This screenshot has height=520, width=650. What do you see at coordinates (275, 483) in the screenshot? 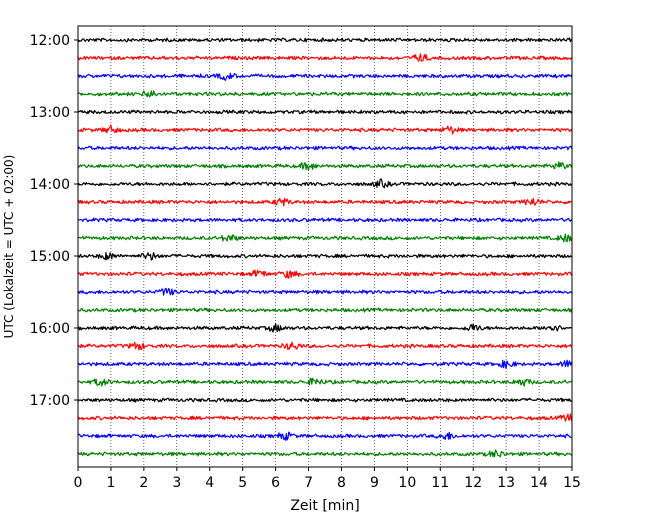
I see `x-tick-label: 6` at bounding box center [275, 483].